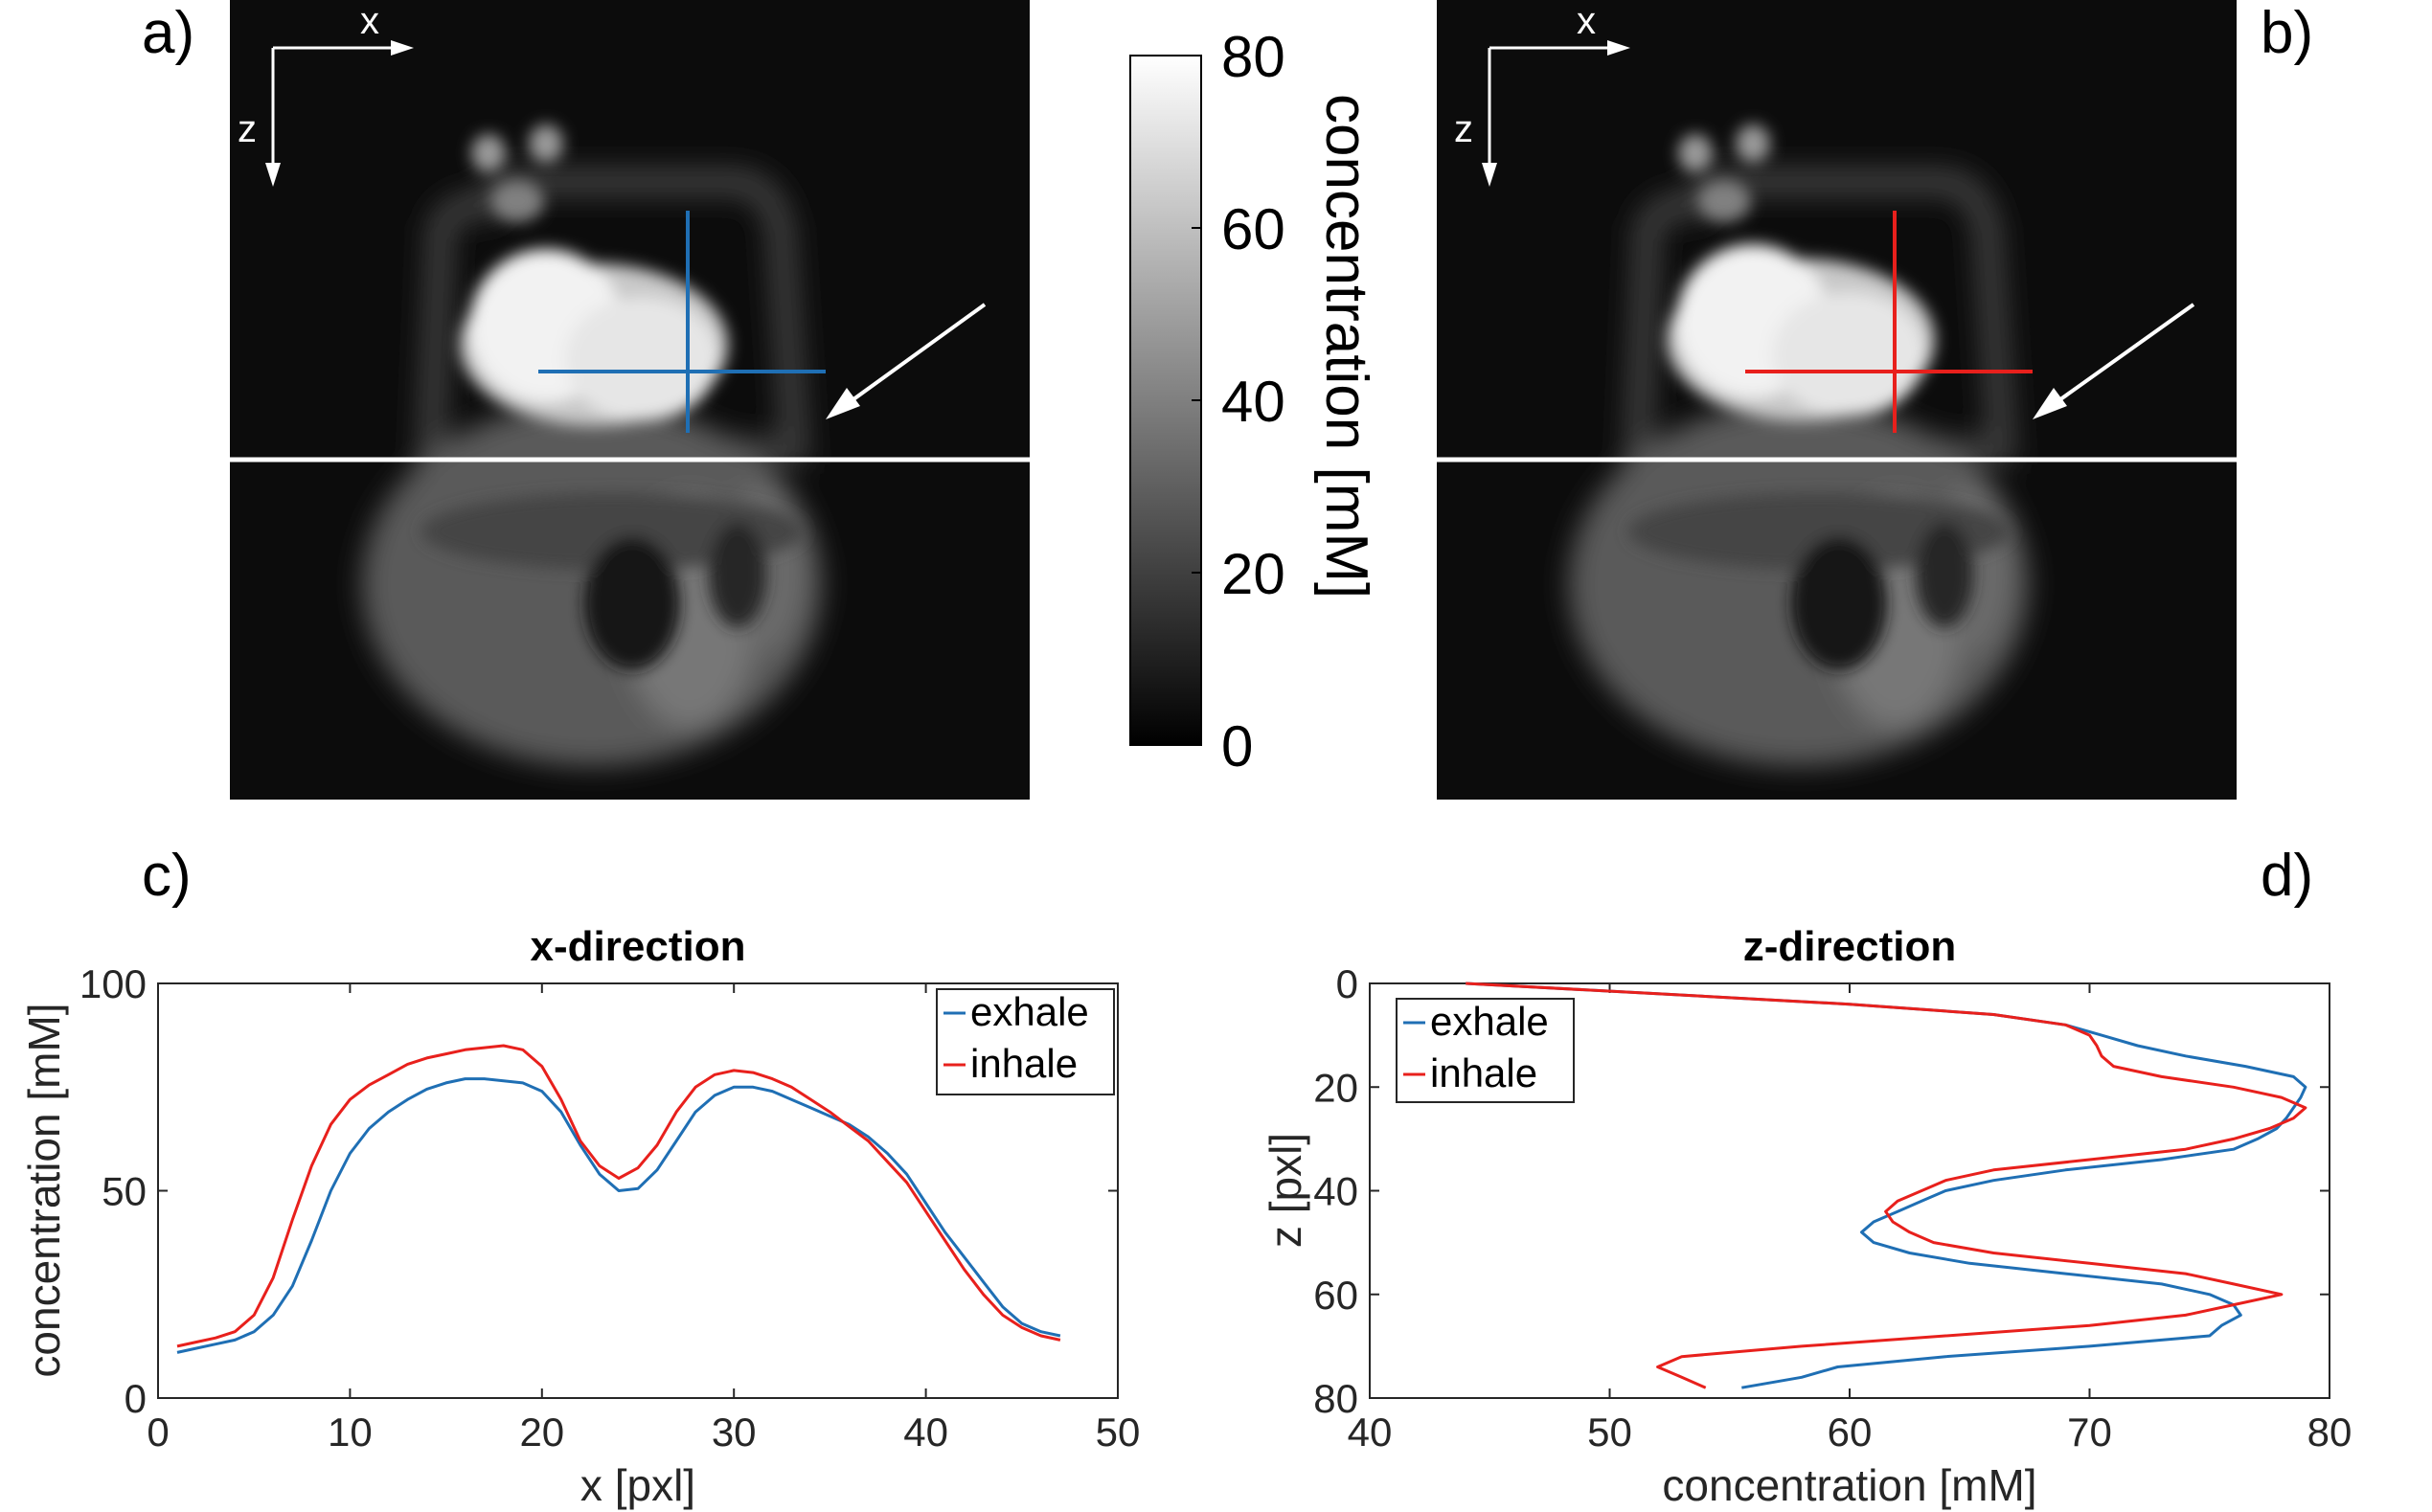 The image size is (2432, 1512). What do you see at coordinates (1849, 946) in the screenshot?
I see `chart-d-title: z-direction` at bounding box center [1849, 946].